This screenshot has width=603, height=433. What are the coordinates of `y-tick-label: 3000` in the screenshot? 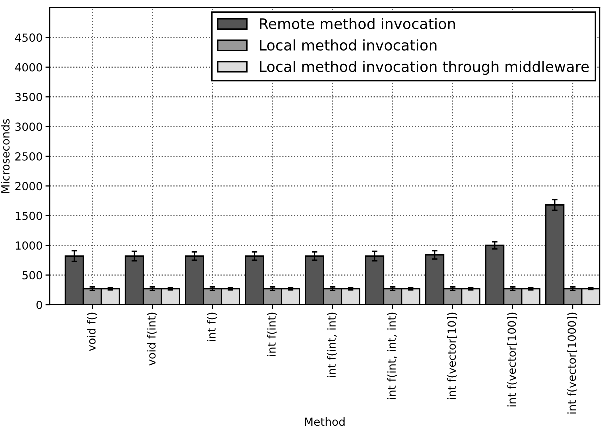 It's located at (29, 127).